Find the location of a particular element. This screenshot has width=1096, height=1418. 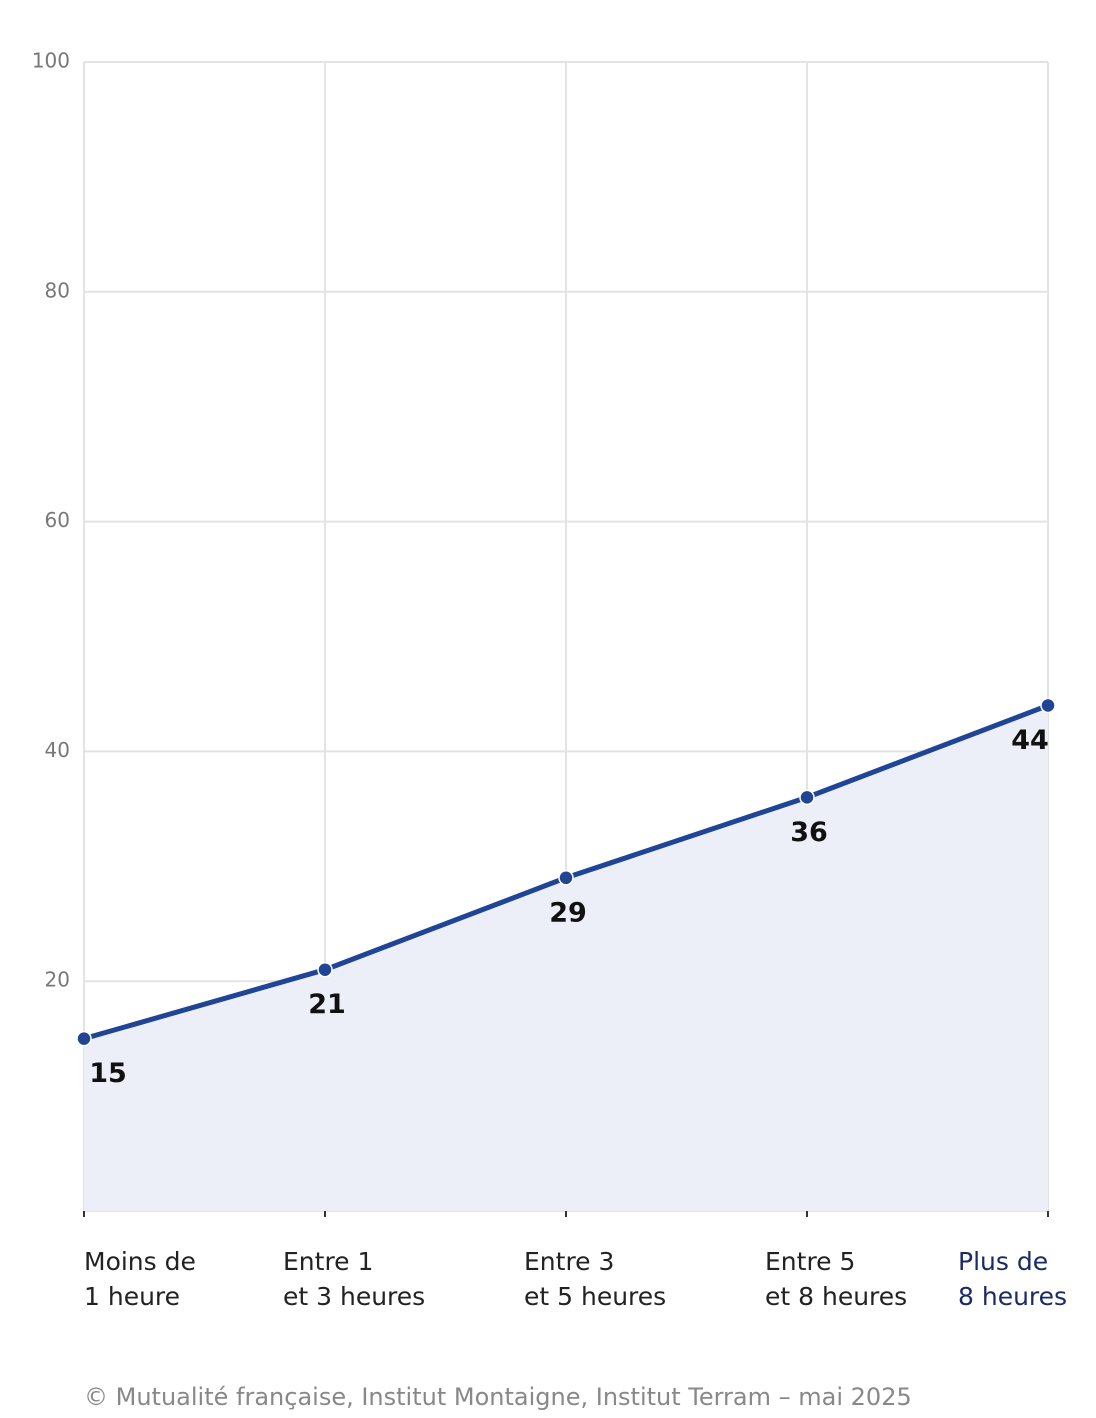

data-label: 44 is located at coordinates (1030, 740).